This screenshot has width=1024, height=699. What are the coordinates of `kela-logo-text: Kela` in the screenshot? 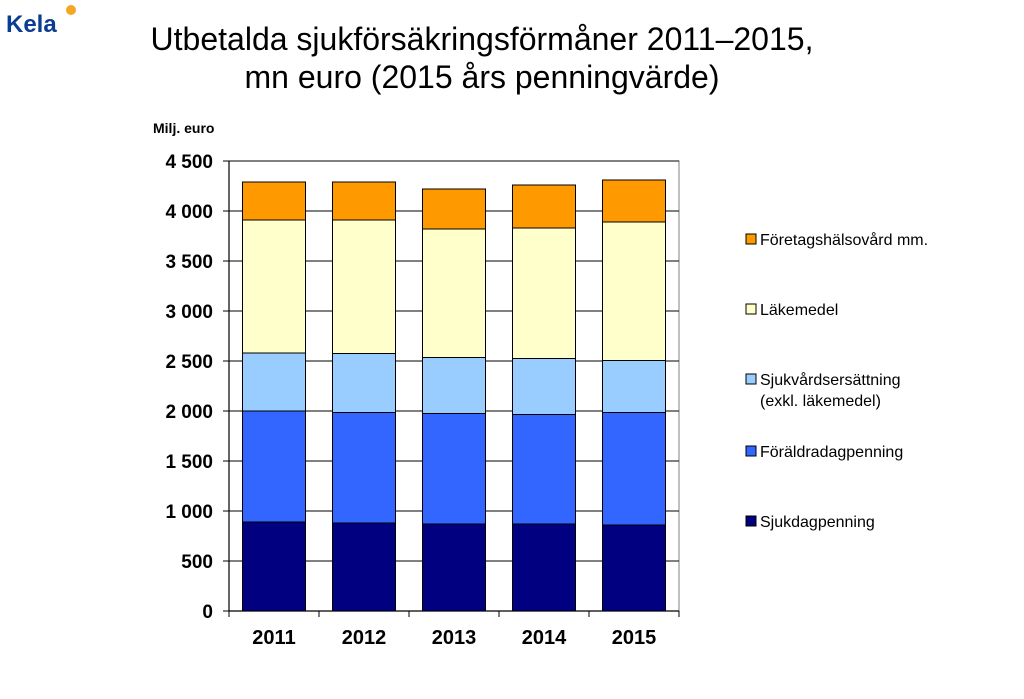 It's located at (31, 24).